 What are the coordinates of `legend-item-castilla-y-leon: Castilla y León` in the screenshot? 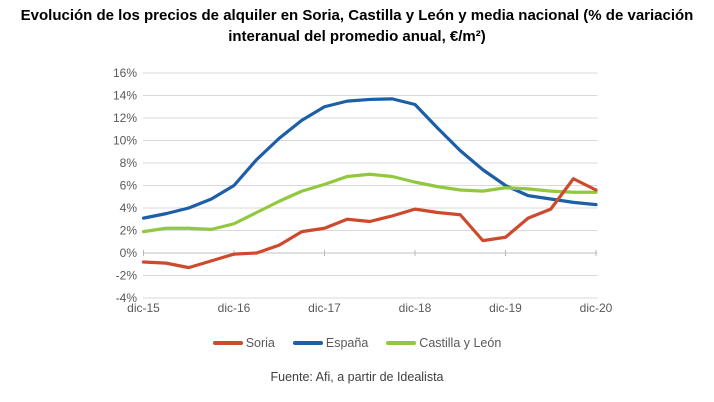 It's located at (443, 343).